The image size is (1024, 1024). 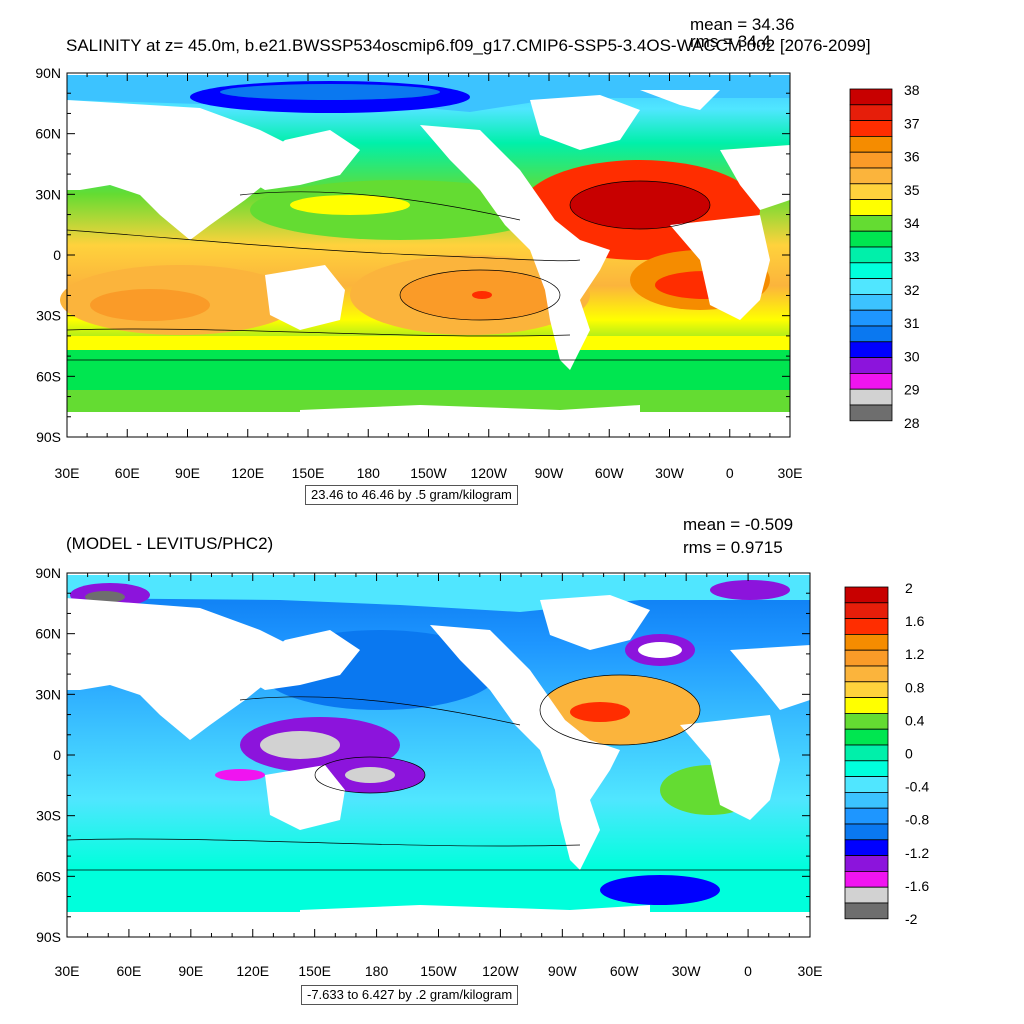 I want to click on map1-lat-label: 30S, so click(x=48, y=316).